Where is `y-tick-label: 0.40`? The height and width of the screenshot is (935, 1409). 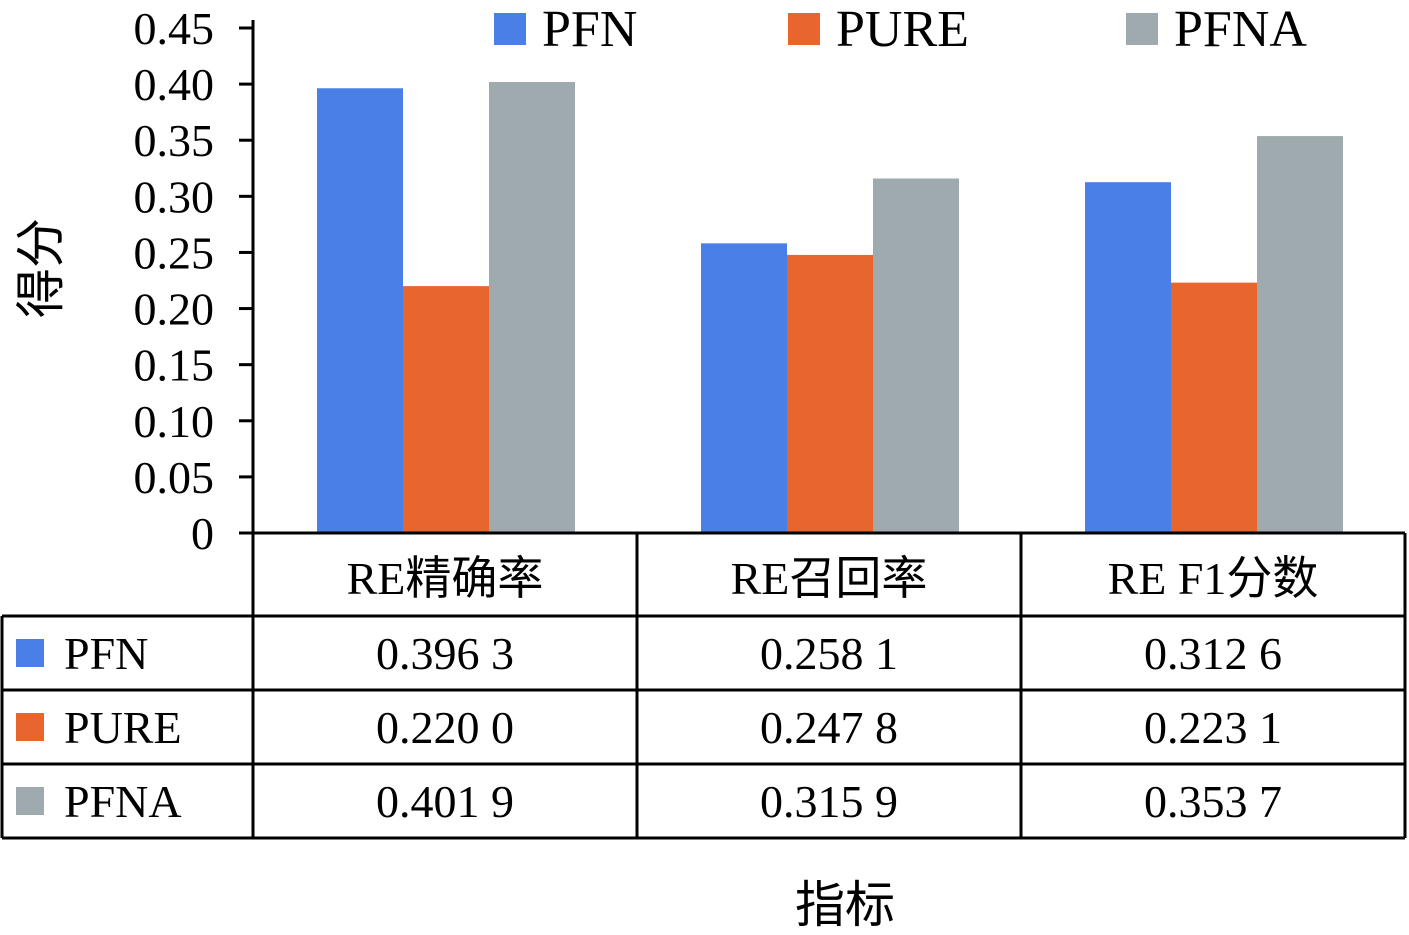
y-tick-label: 0.40 is located at coordinates (174, 84).